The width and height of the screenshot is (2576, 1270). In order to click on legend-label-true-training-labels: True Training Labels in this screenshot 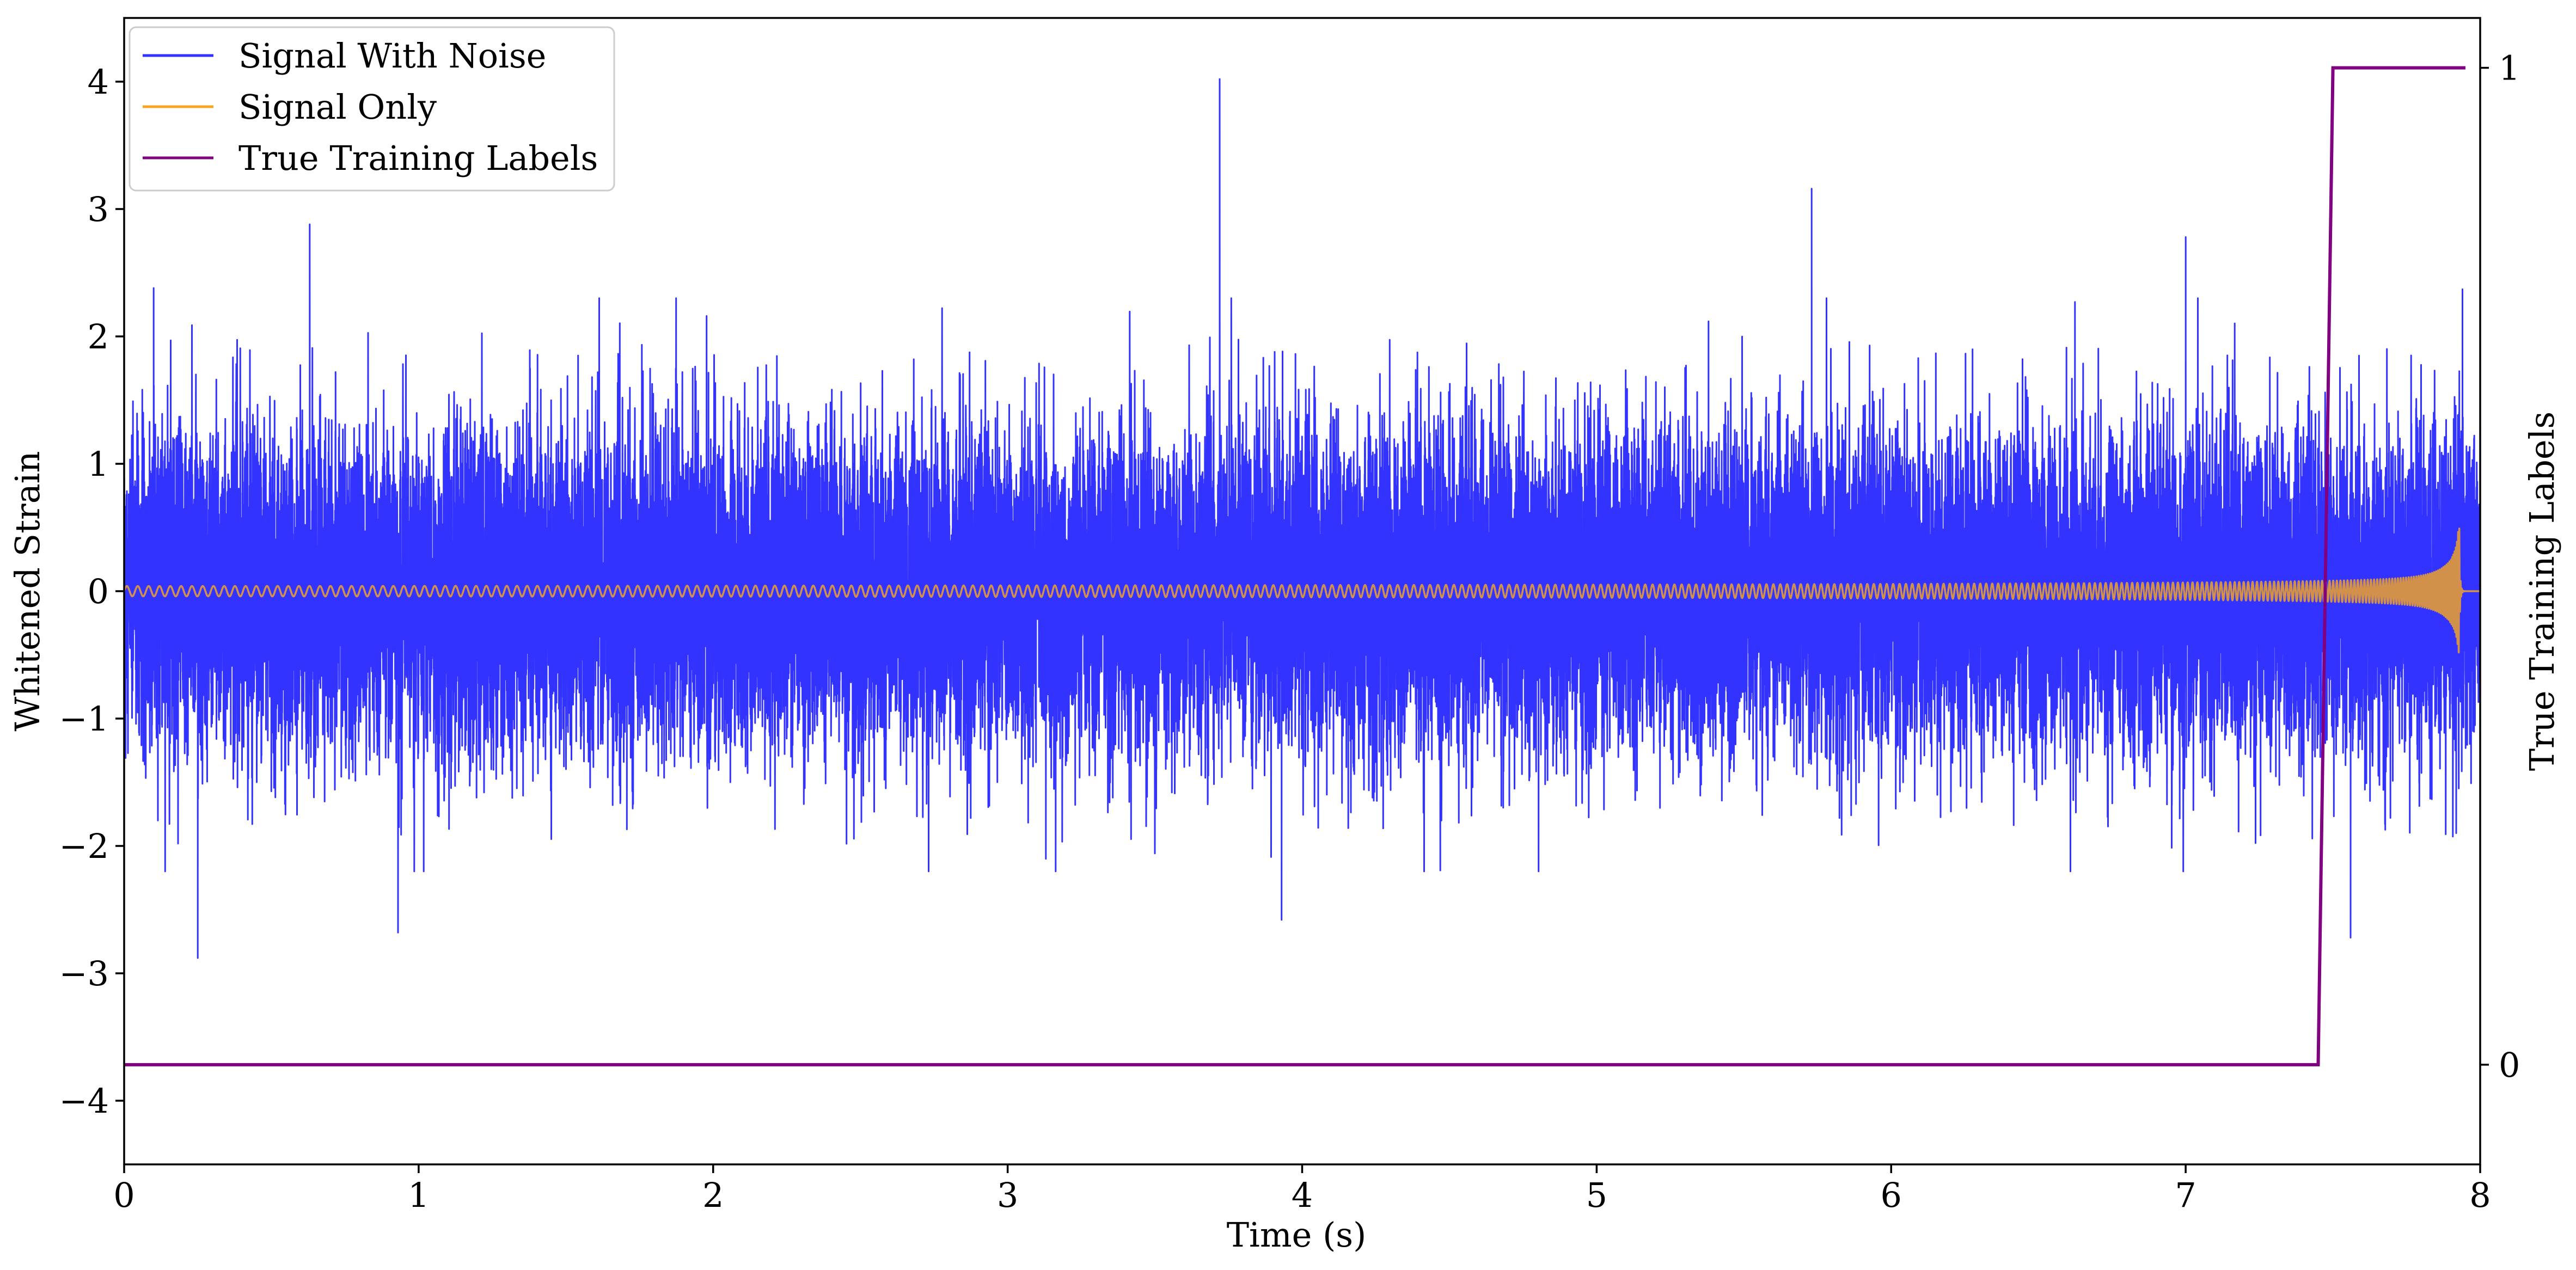, I will do `click(418, 158)`.